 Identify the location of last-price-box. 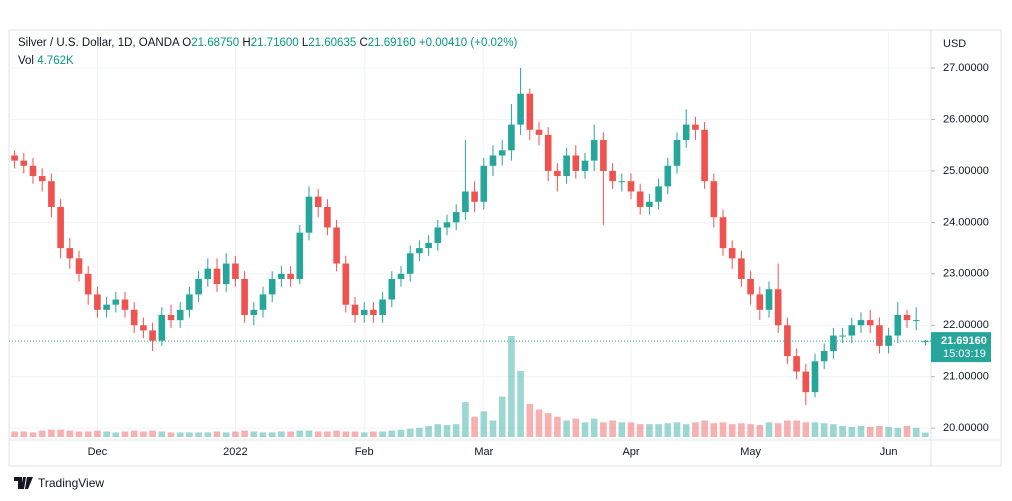
(961, 347).